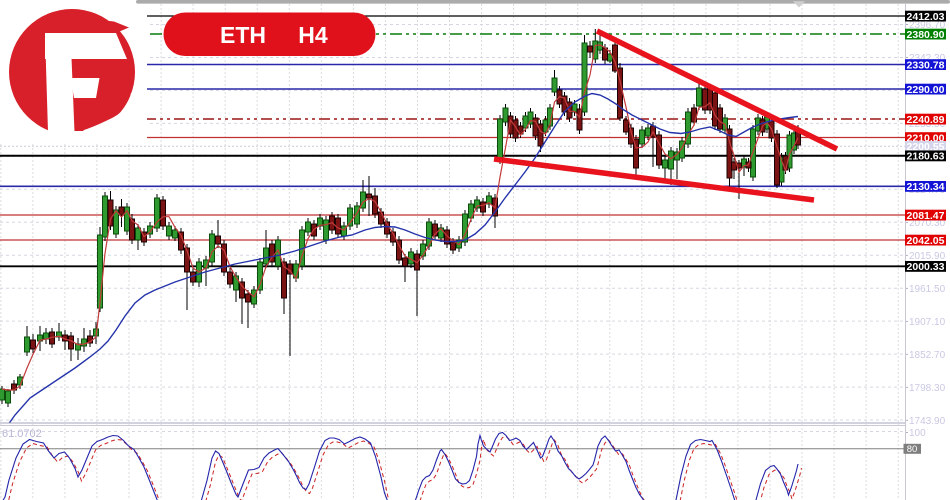  Describe the element at coordinates (927, 355) in the screenshot. I see `svg-text: 1852.70` at that location.